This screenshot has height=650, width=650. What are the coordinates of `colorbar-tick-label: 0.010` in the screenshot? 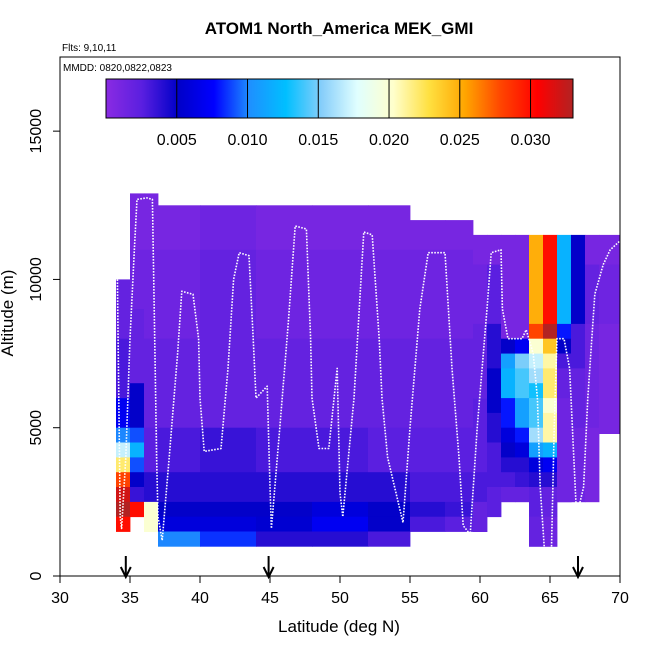 It's located at (247, 140).